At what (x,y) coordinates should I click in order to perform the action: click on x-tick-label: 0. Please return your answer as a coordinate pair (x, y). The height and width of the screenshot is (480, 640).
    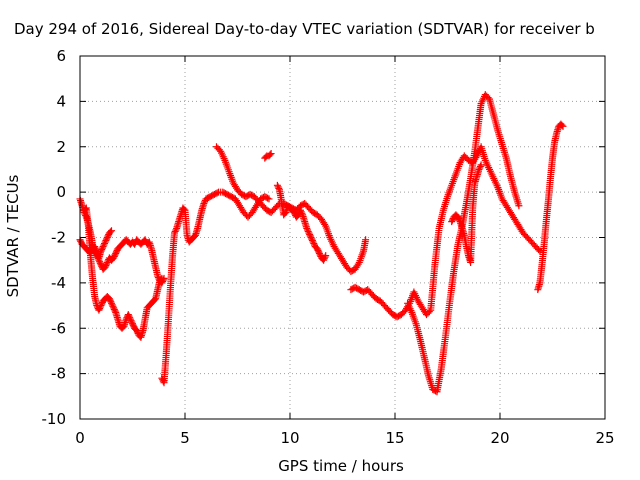
    Looking at the image, I should click on (80, 438).